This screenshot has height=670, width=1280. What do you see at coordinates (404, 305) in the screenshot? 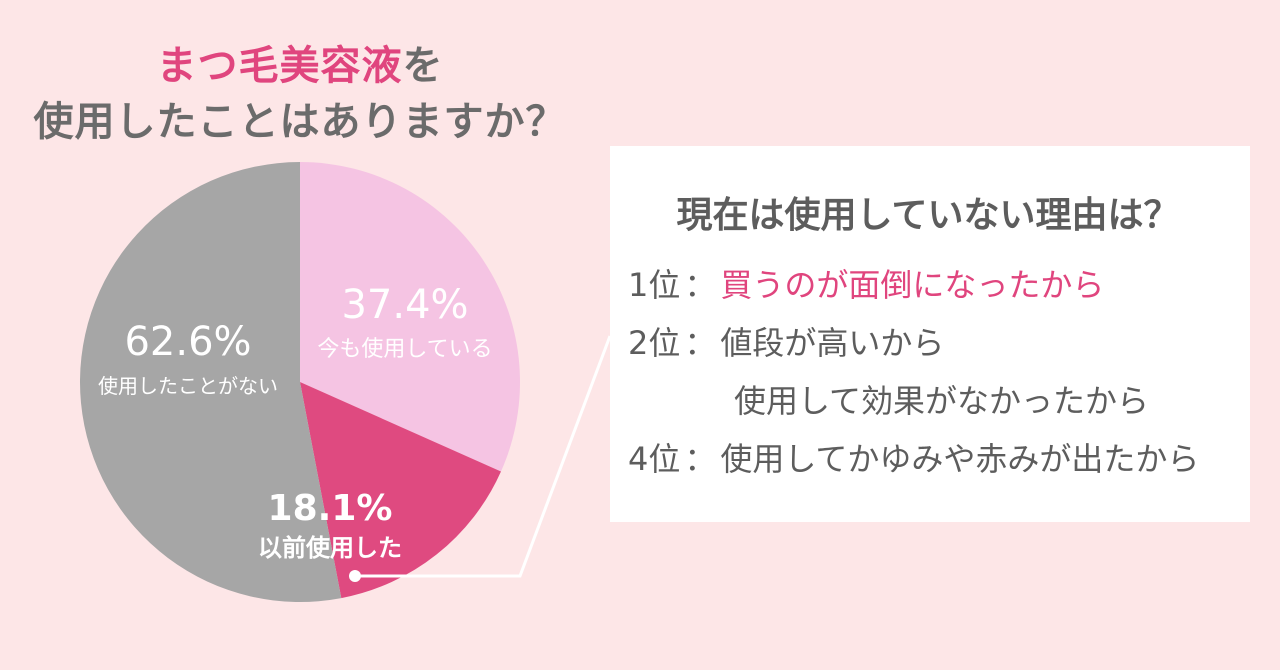
I see `slice-value-label: 37.4%` at bounding box center [404, 305].